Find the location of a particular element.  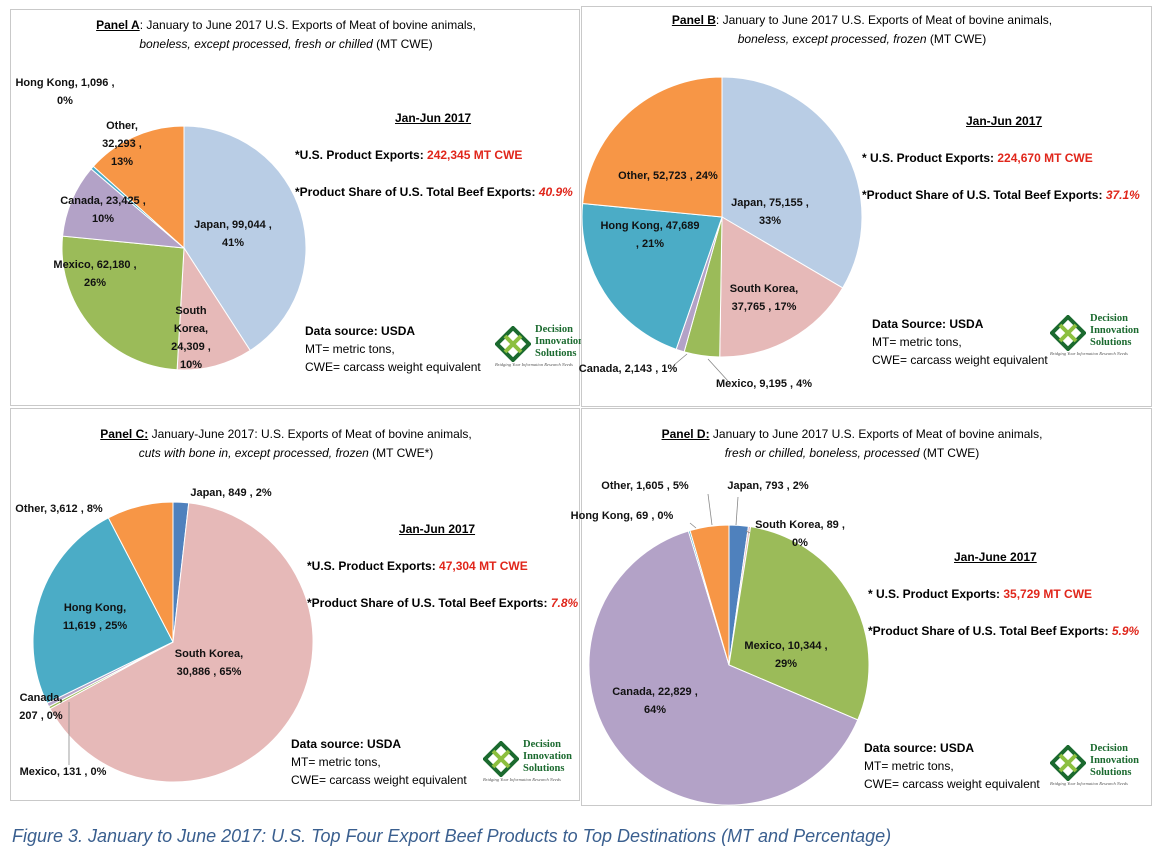

slice-label-line: 41% is located at coordinates (233, 243).